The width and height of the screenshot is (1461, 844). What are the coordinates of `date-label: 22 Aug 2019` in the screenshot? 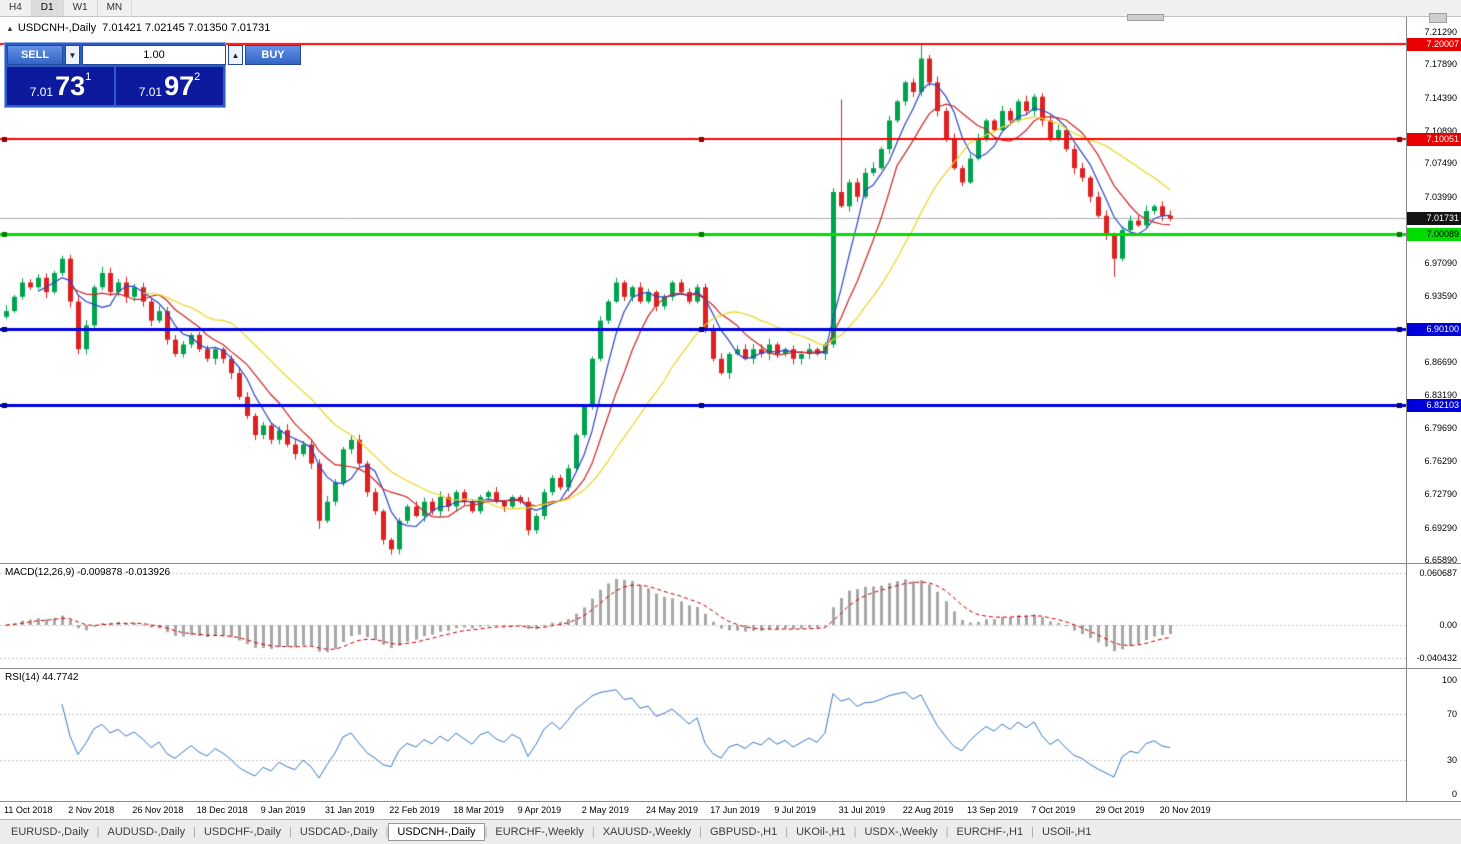 It's located at (928, 810).